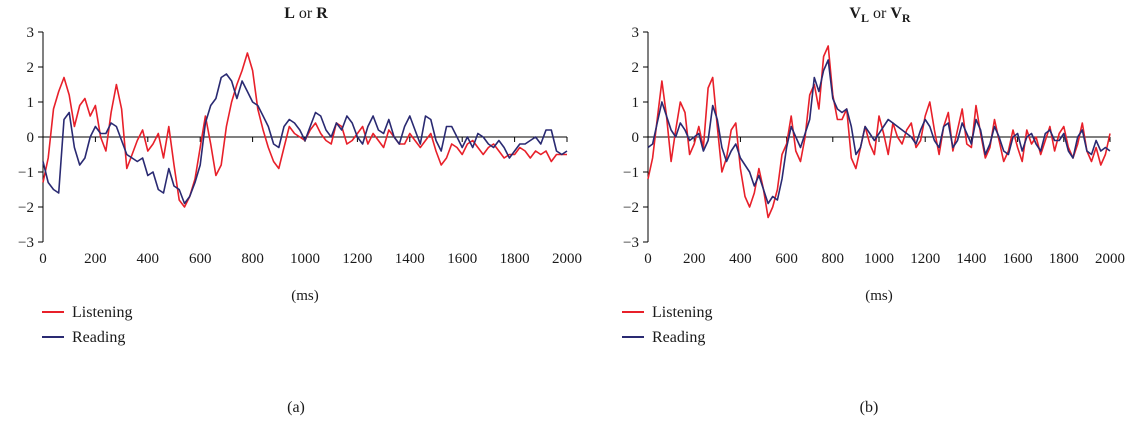 The width and height of the screenshot is (1137, 426). What do you see at coordinates (869, 407) in the screenshot?
I see `panel-label: (b)` at bounding box center [869, 407].